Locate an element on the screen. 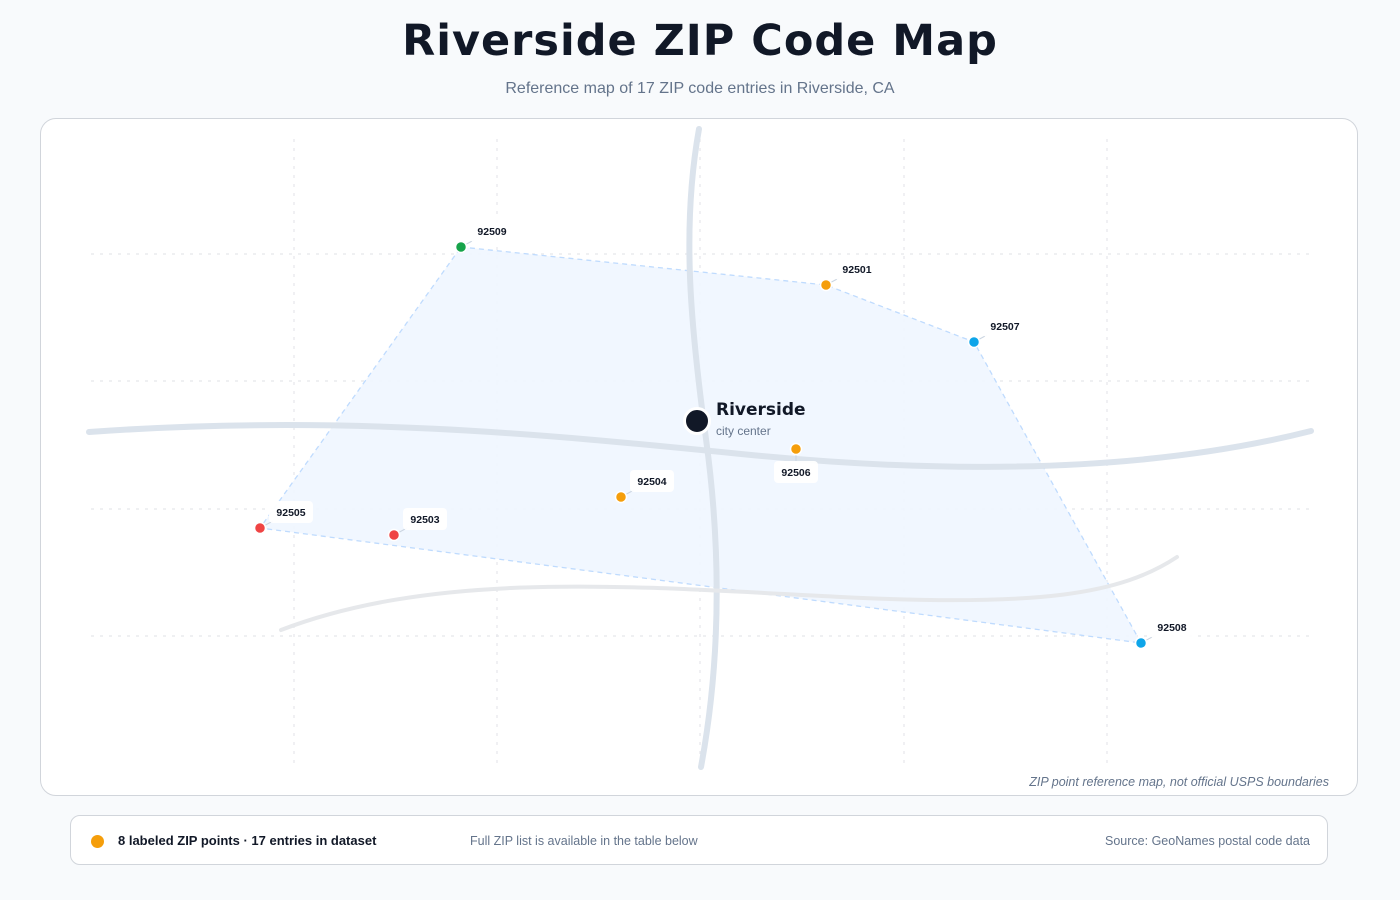 The height and width of the screenshot is (900, 1400). zip-marker-92504: 92504 is located at coordinates (644, 487).